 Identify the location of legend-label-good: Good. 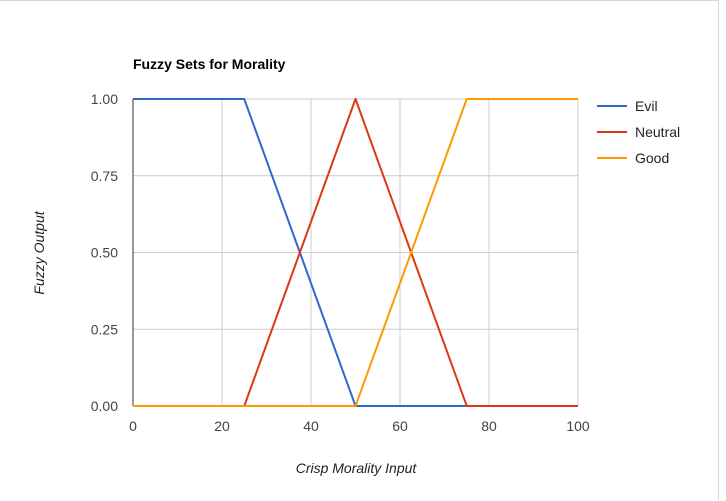
(652, 158).